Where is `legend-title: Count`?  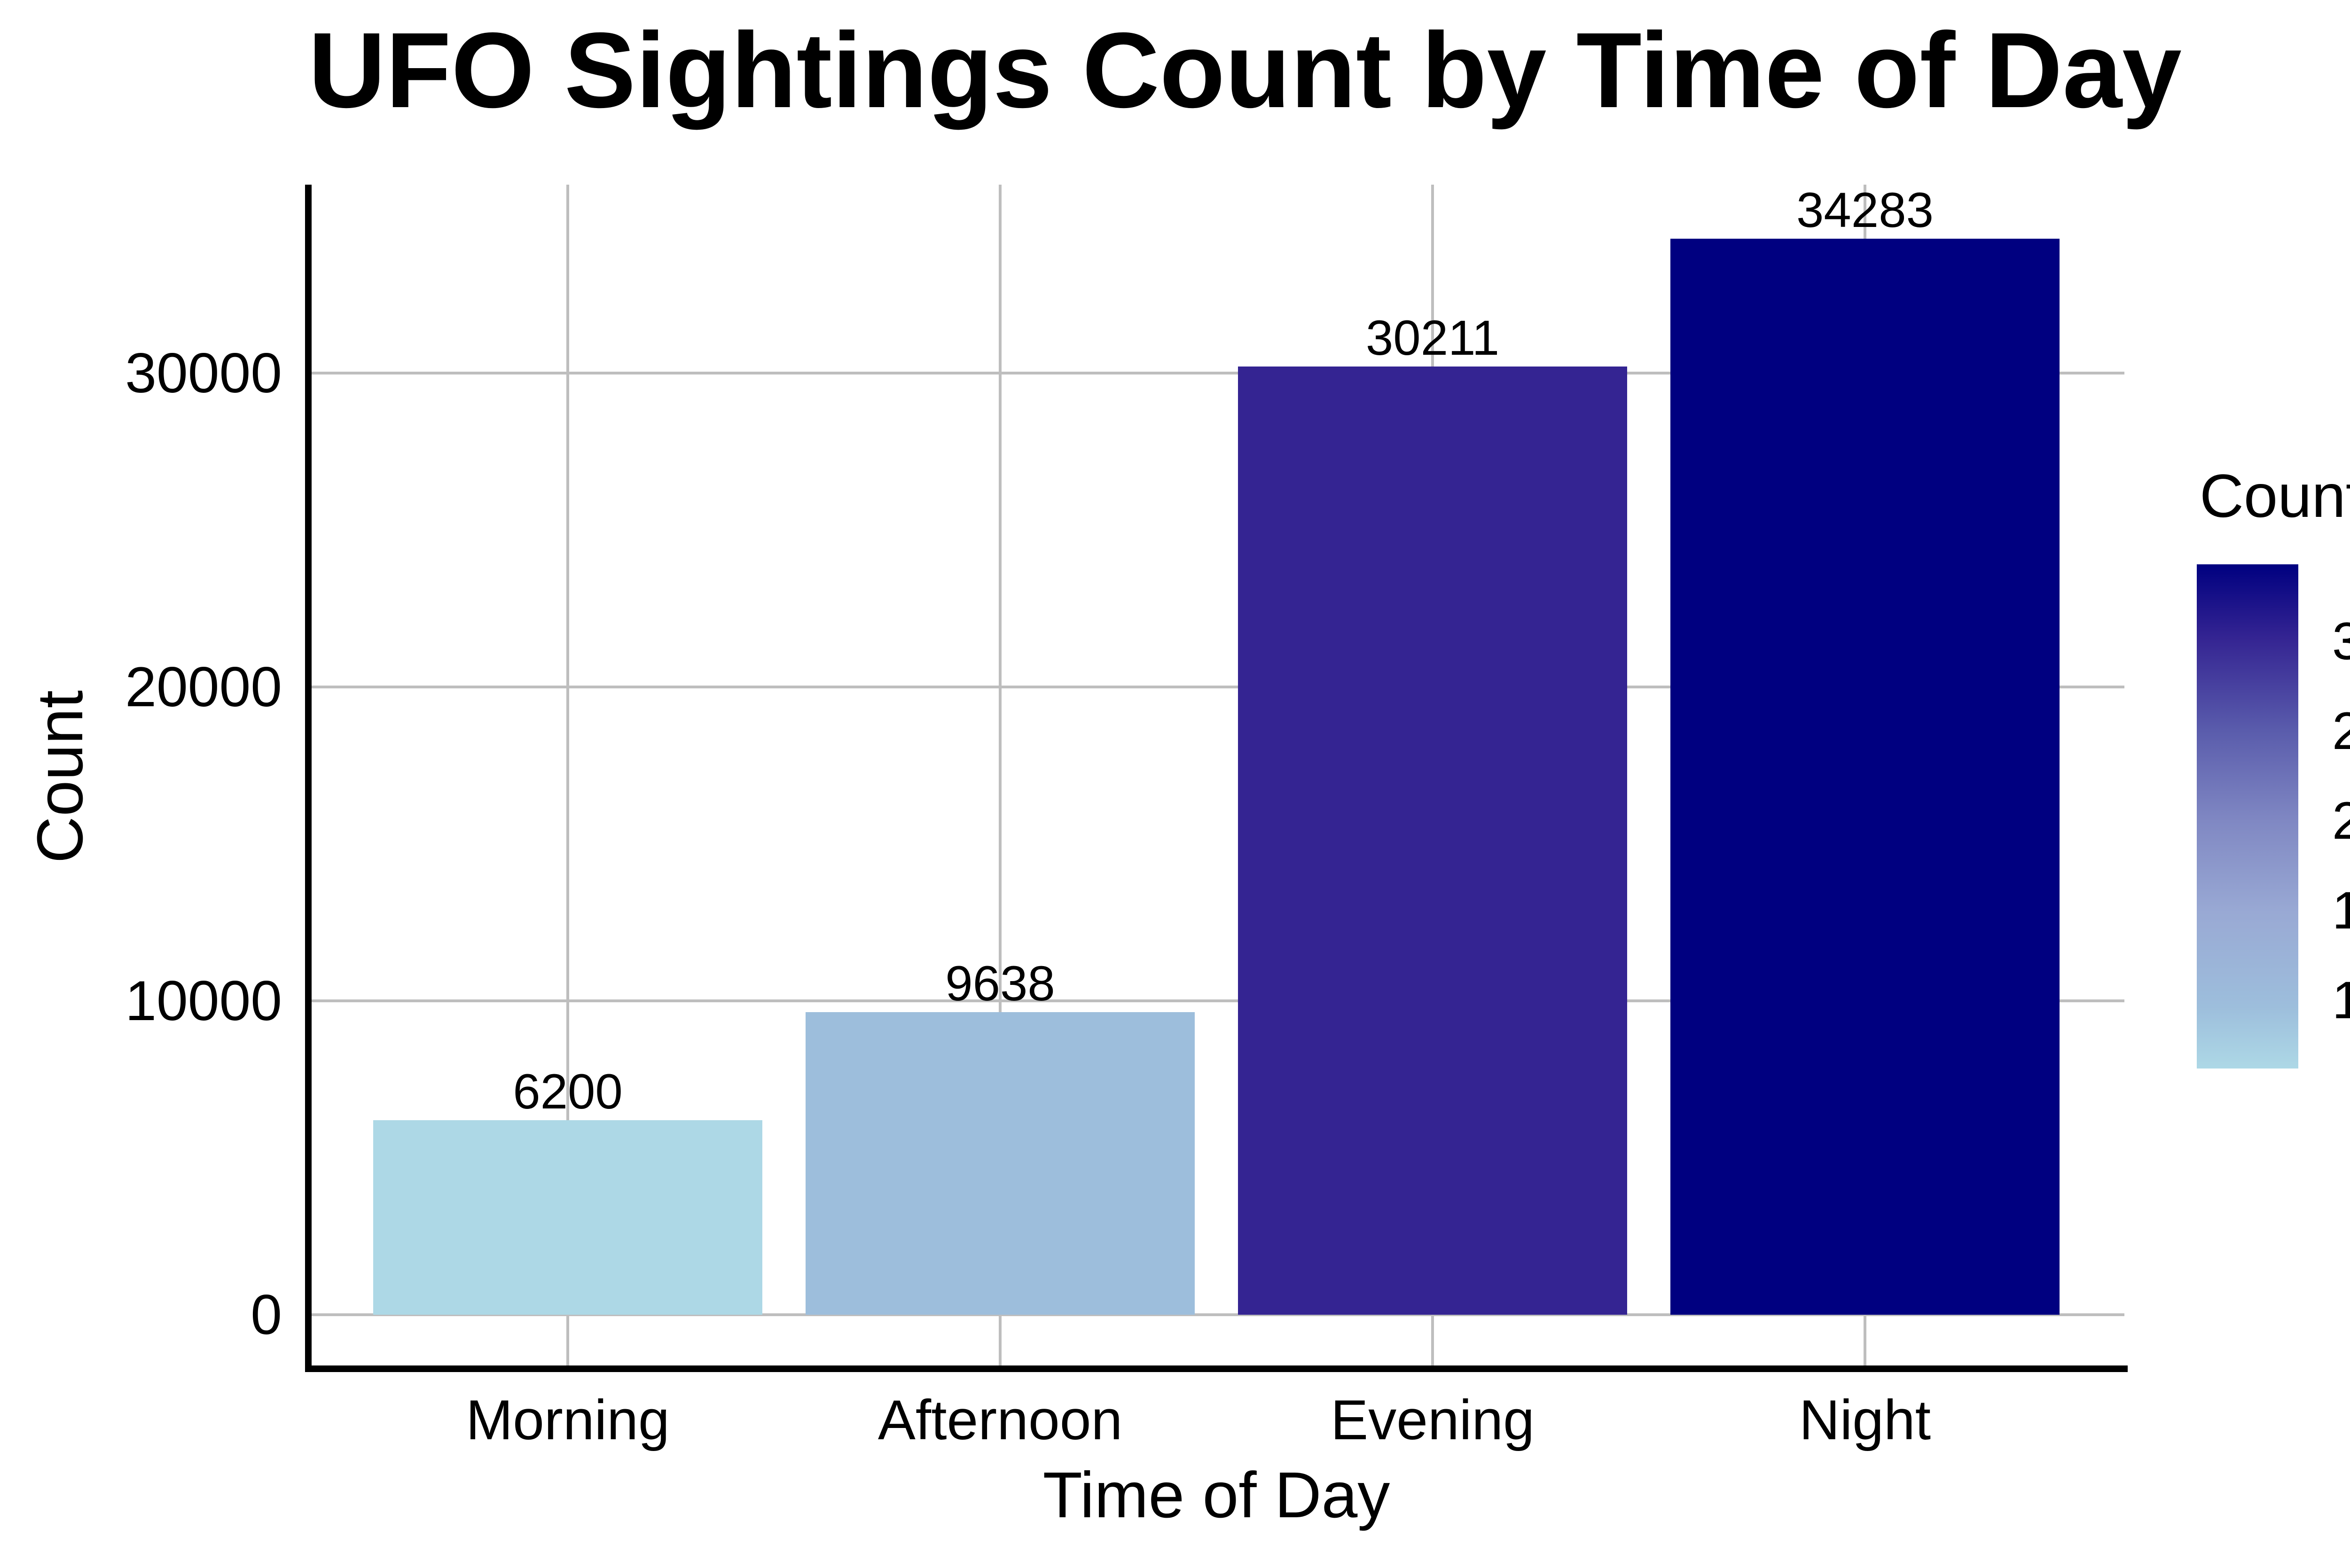 legend-title: Count is located at coordinates (2275, 496).